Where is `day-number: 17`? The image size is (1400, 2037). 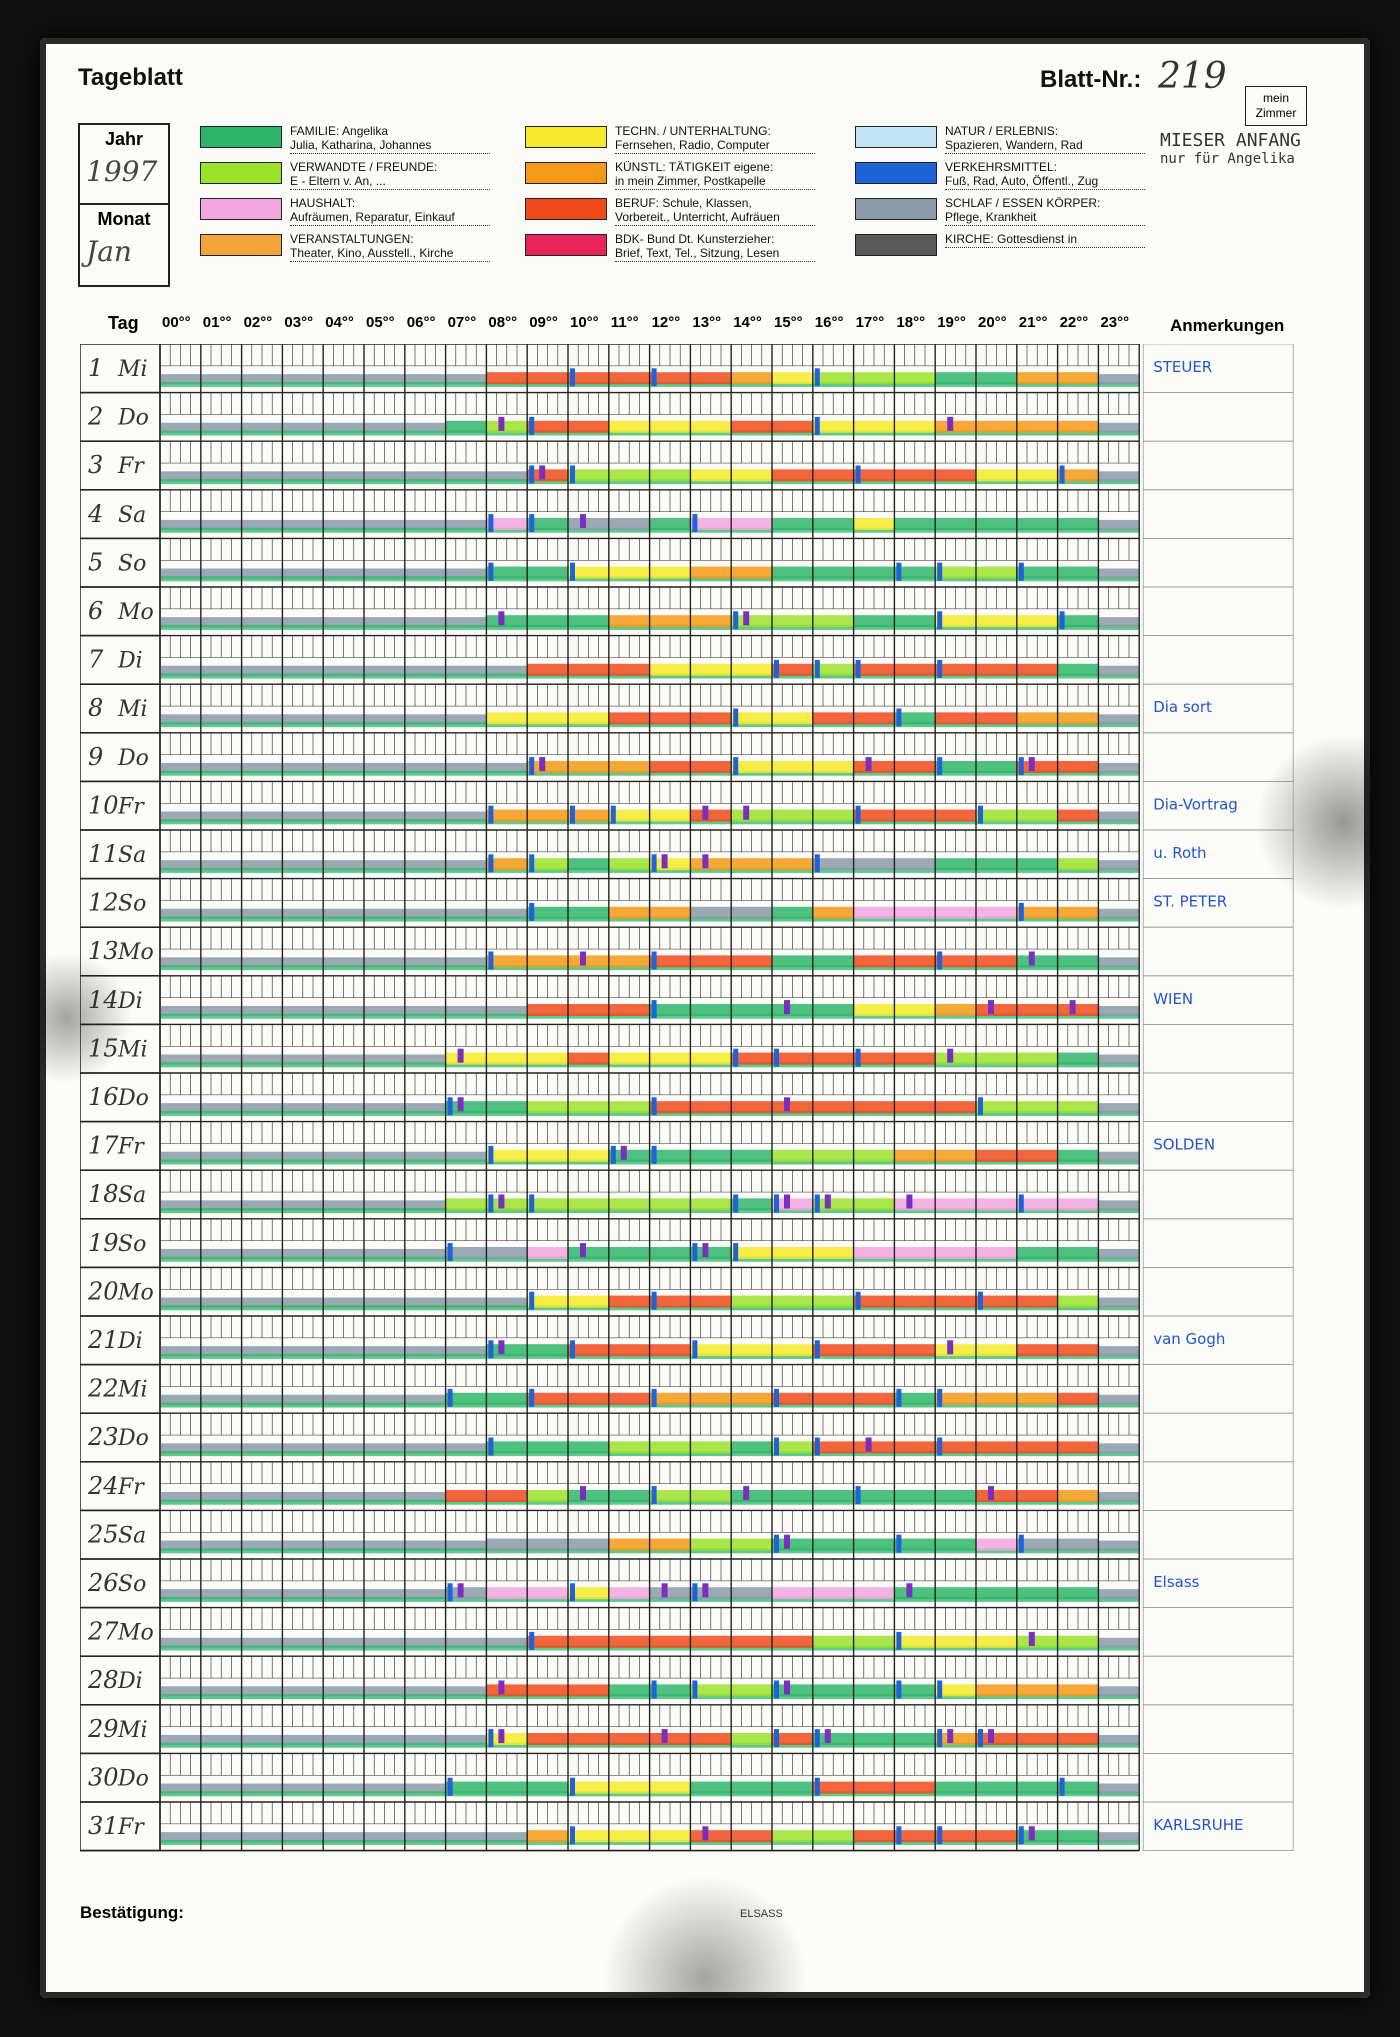 day-number: 17 is located at coordinates (103, 1146).